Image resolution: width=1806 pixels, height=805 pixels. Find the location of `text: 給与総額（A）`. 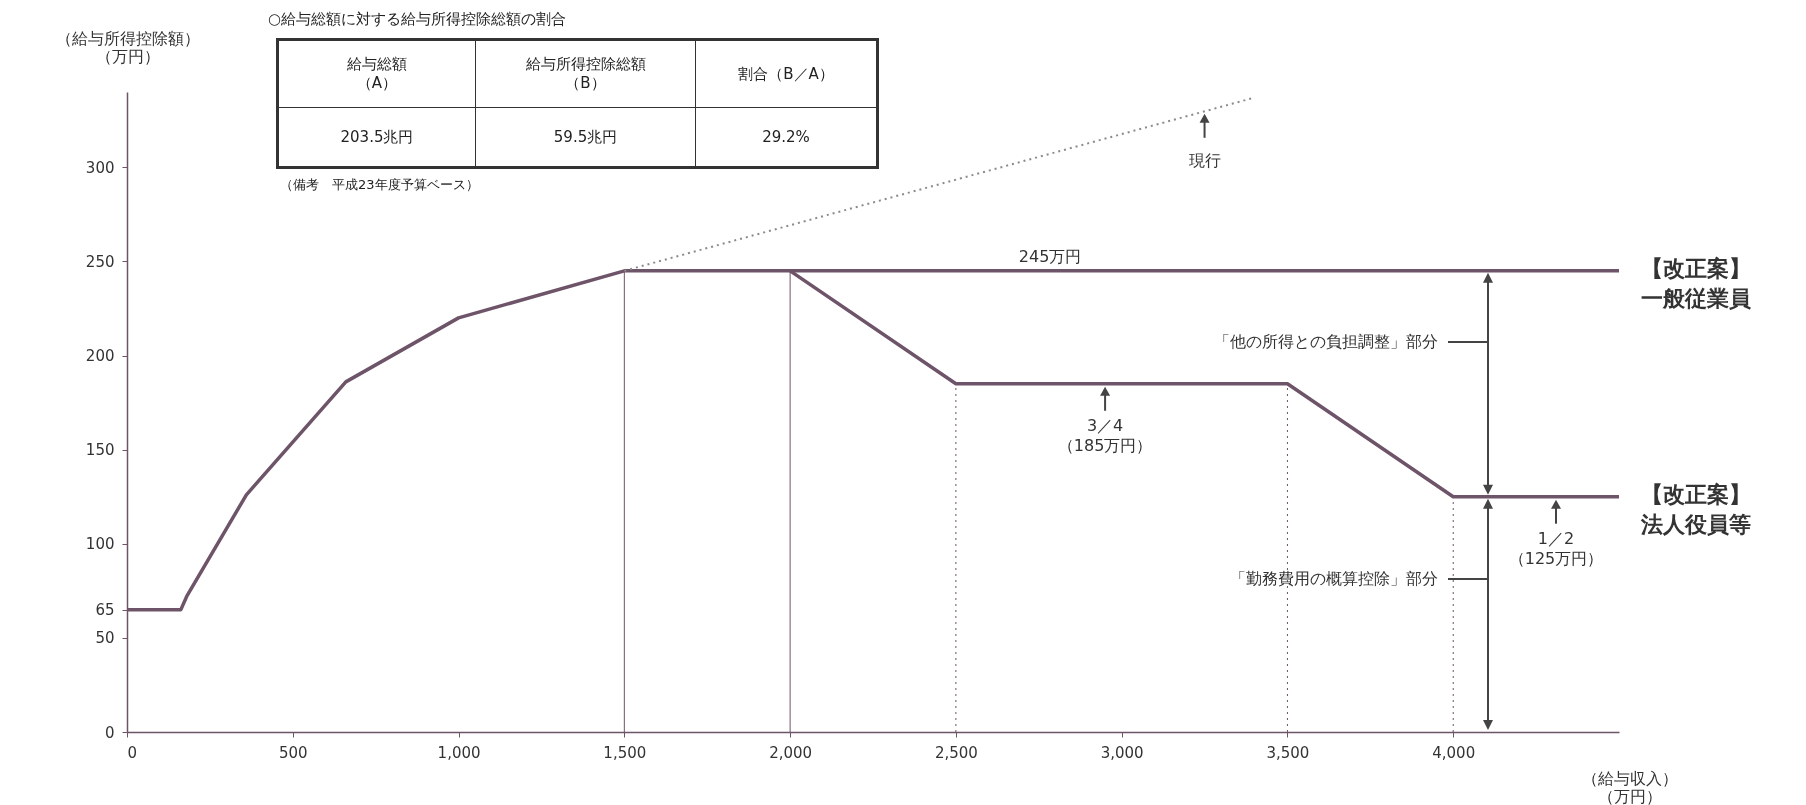

text: 給与総額（A） is located at coordinates (377, 73).